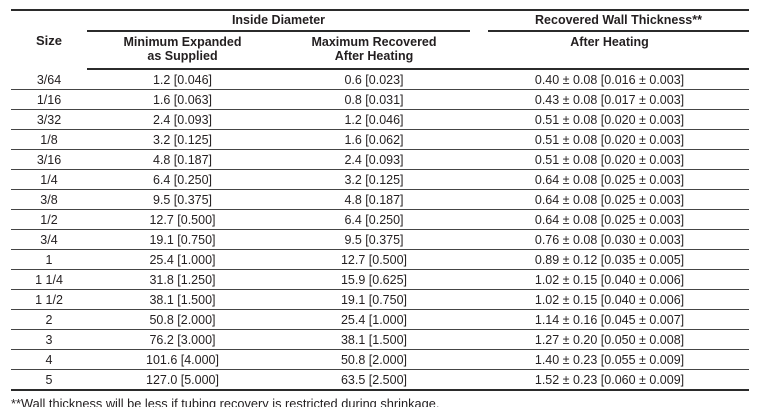 Image resolution: width=762 pixels, height=407 pixels. Describe the element at coordinates (609, 42) in the screenshot. I see `column-header-wall-after-heating-label: After Heating` at that location.